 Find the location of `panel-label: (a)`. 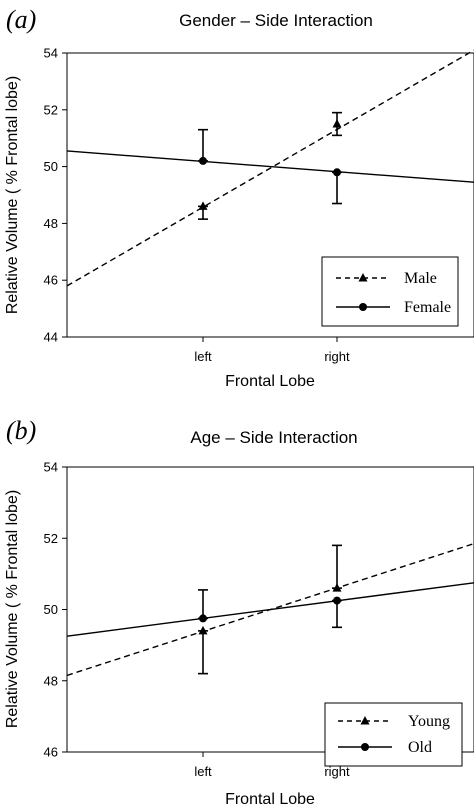

panel-label: (a) is located at coordinates (21, 19).